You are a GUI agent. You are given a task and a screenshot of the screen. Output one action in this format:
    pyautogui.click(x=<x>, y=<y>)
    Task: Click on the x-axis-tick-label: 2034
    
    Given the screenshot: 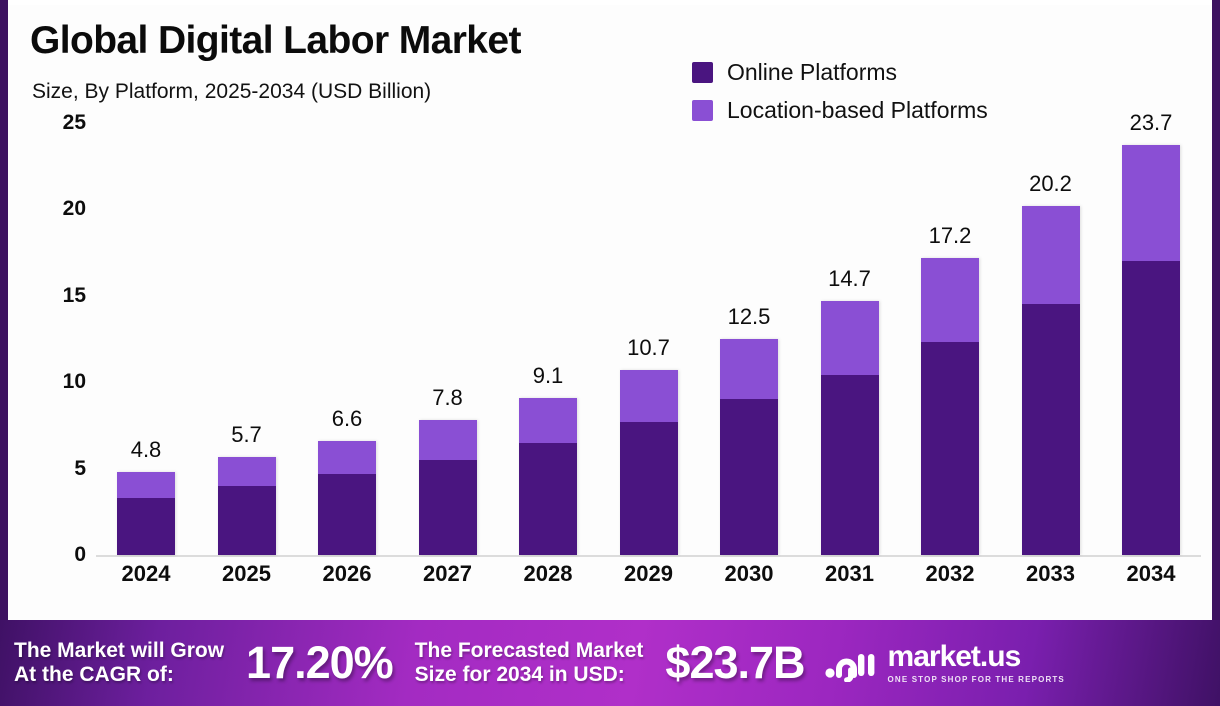 What is the action you would take?
    pyautogui.click(x=1151, y=573)
    